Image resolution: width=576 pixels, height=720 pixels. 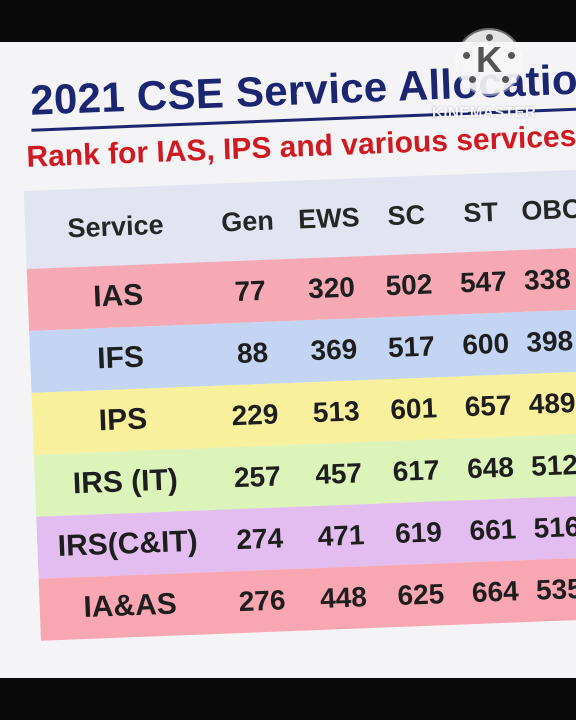 I want to click on rank-obc: 512, so click(x=553, y=465).